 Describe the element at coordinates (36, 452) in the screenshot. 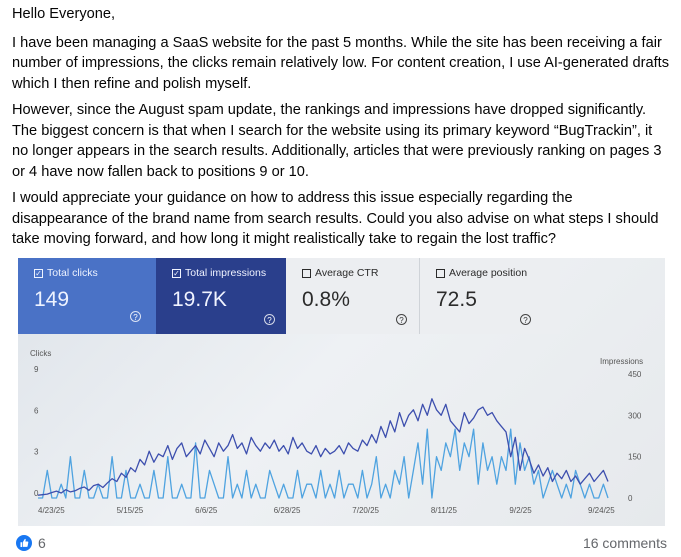

I see `left-tick-label: 3` at that location.